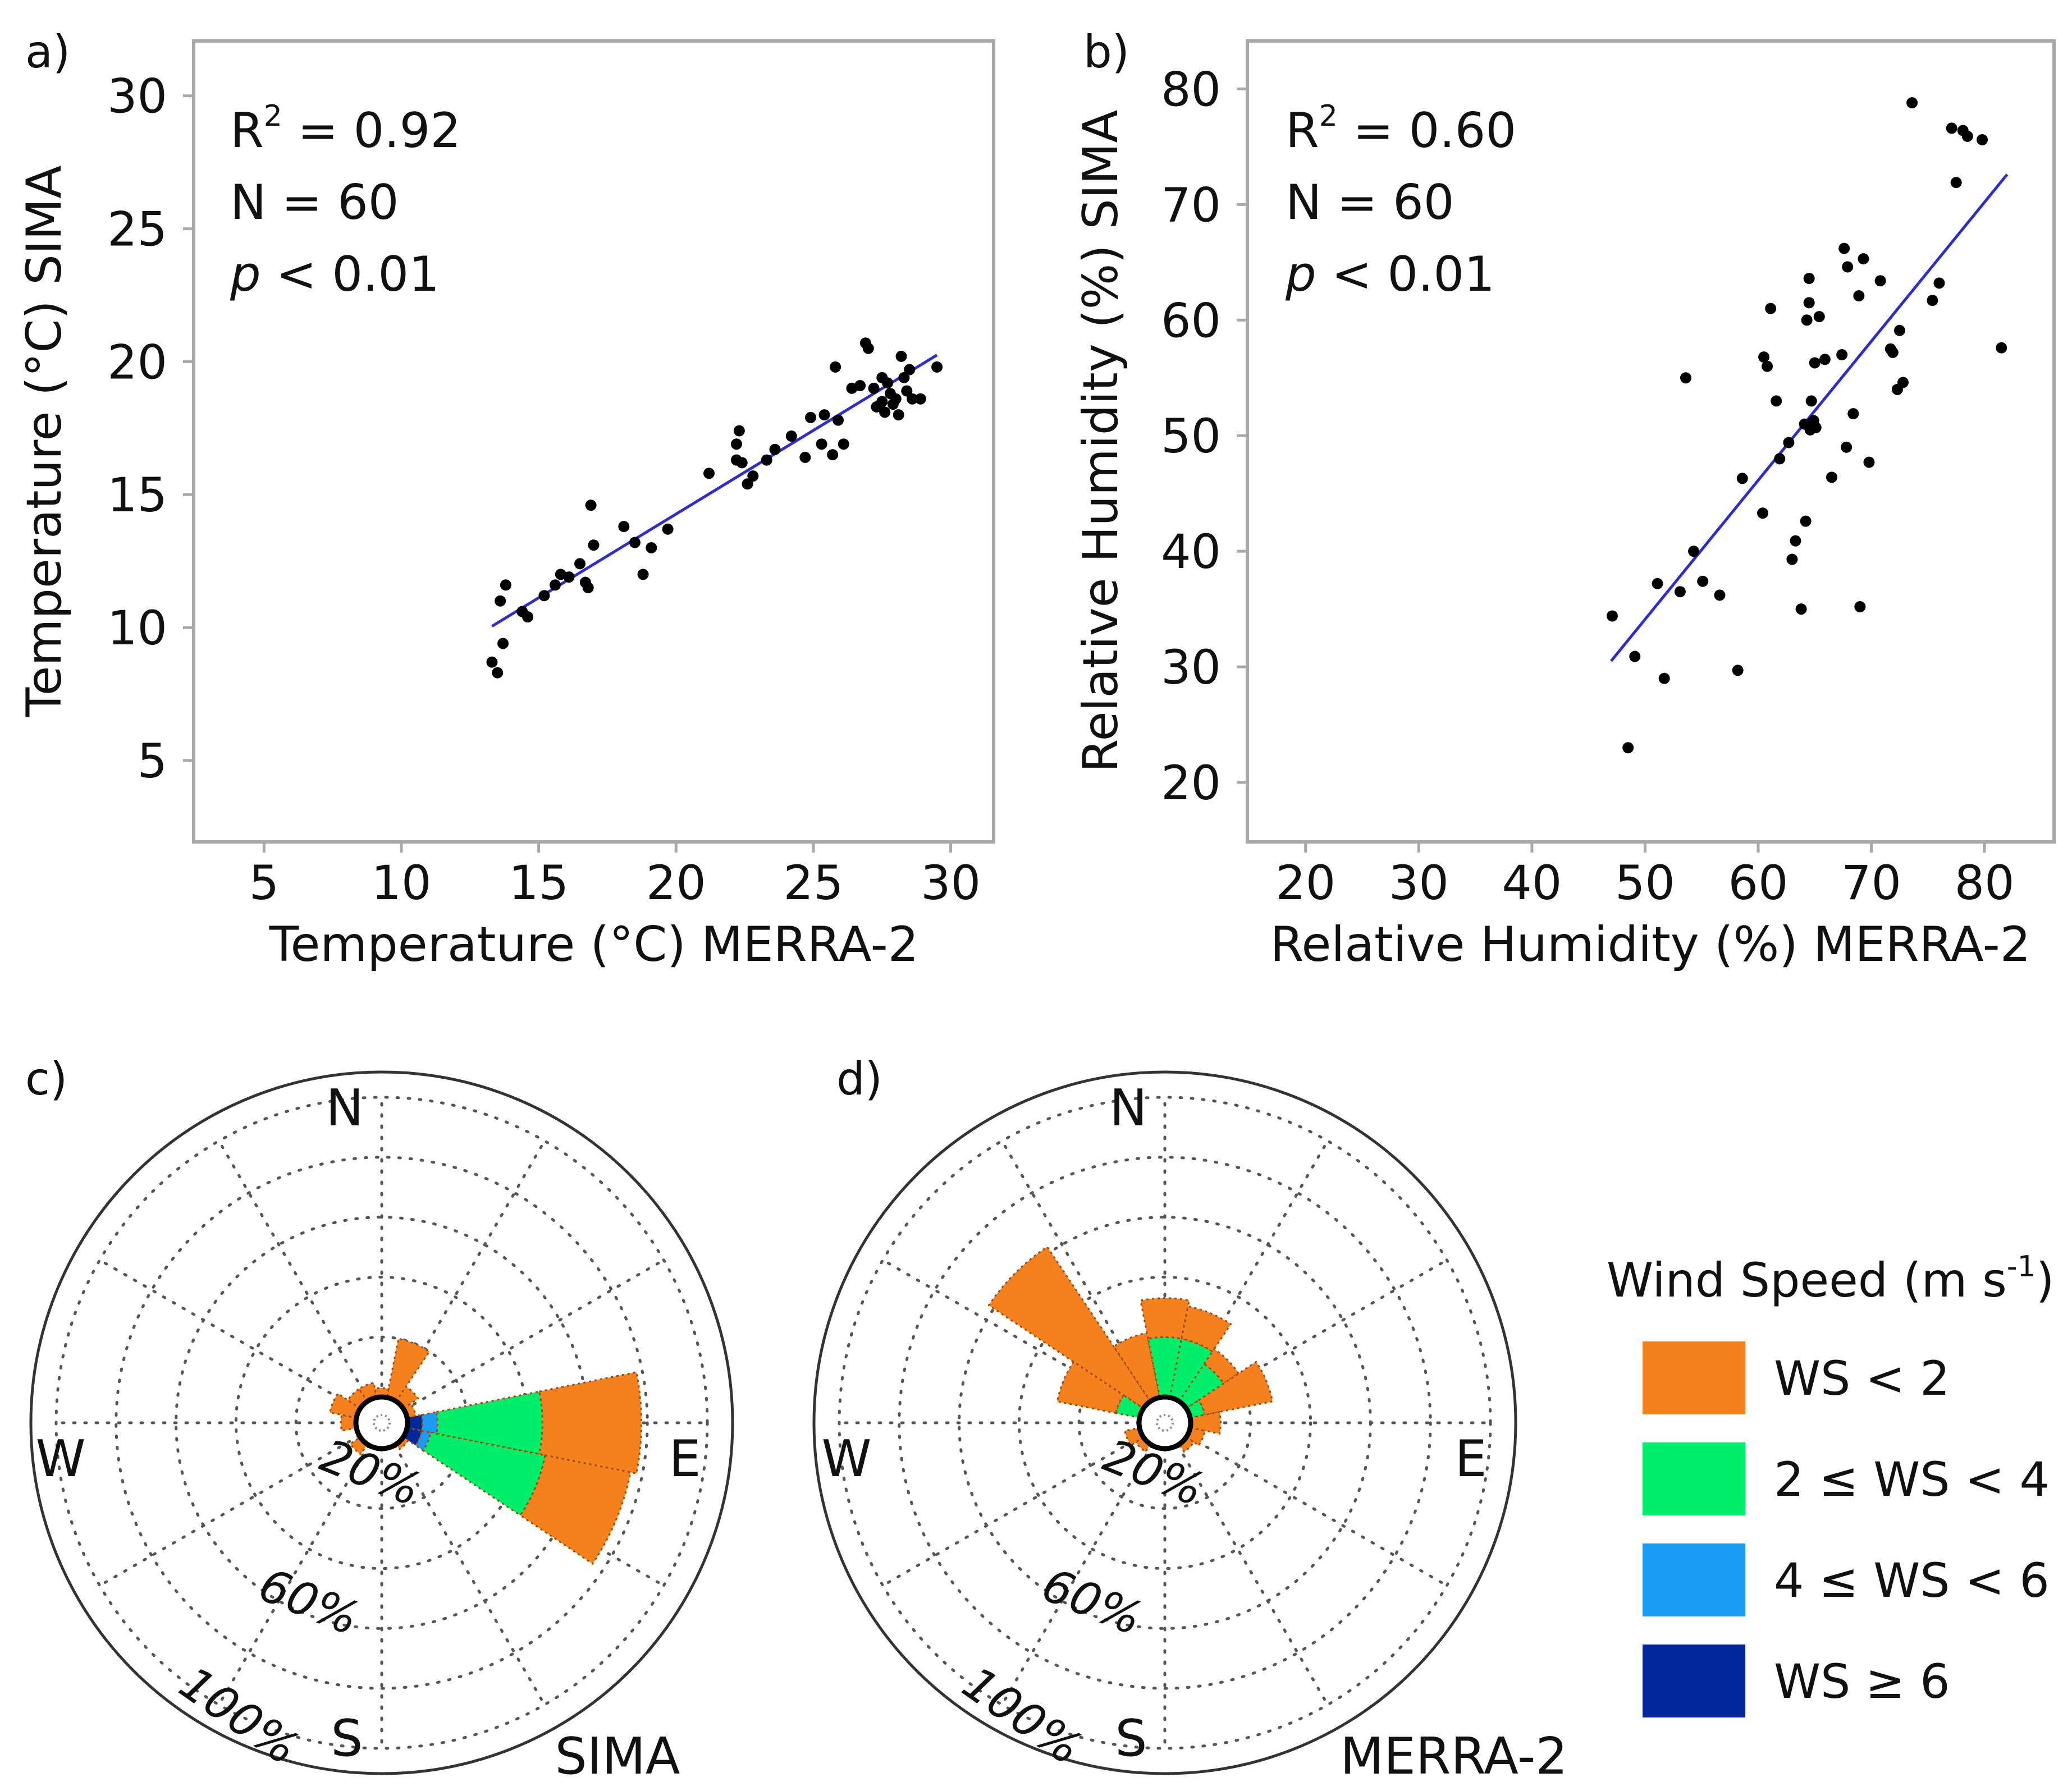 This screenshot has width=2072, height=1791. I want to click on panel-d-grid, so click(1165, 1423).